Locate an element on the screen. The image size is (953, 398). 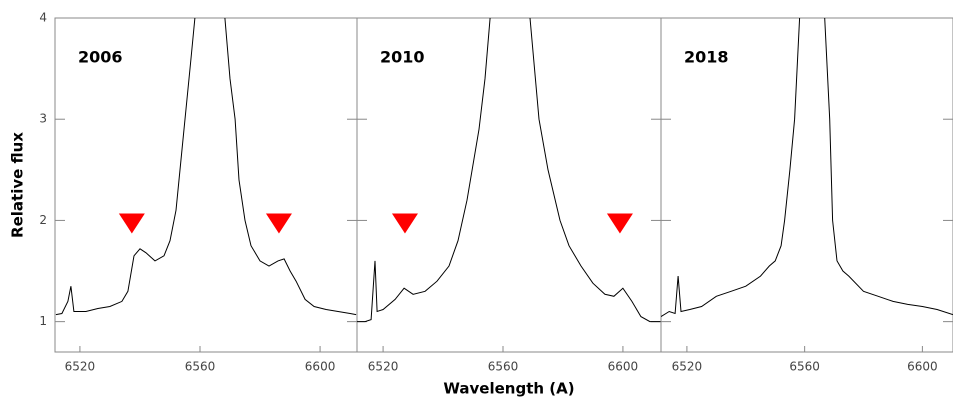
y-tick-label: 3 is located at coordinates (43, 119).